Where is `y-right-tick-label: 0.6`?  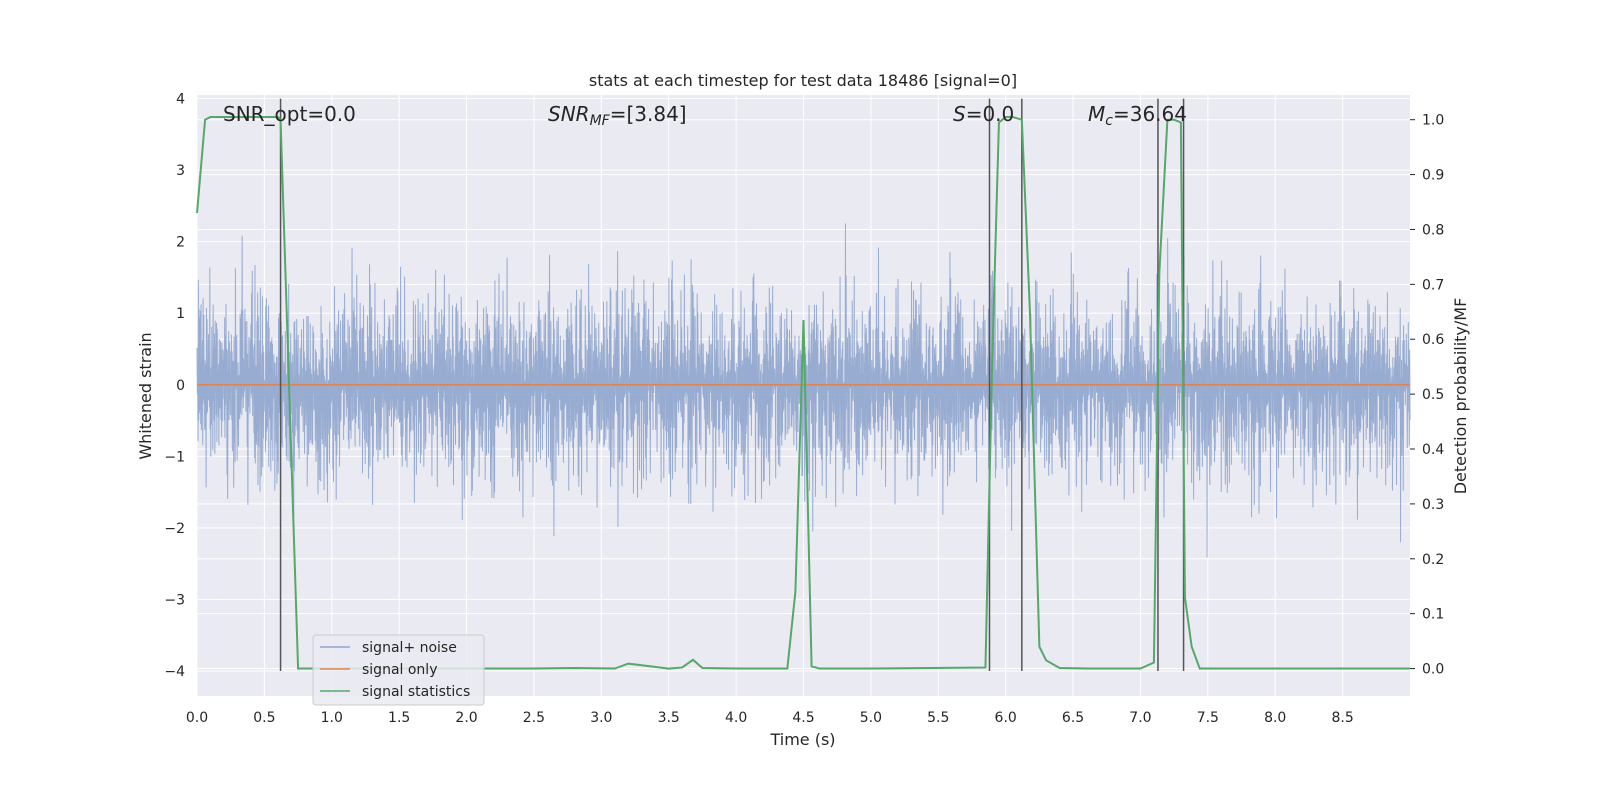
y-right-tick-label: 0.6 is located at coordinates (1433, 340).